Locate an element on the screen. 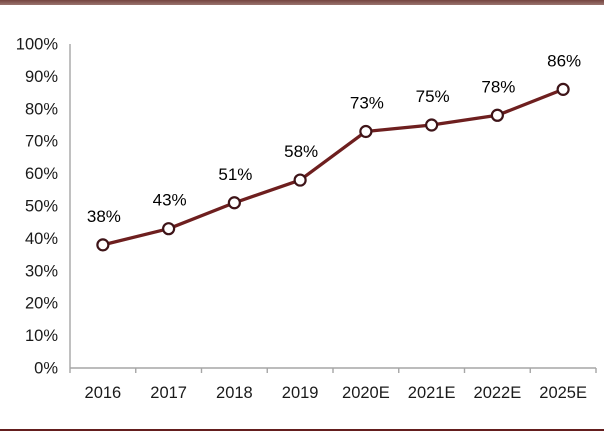 The image size is (604, 438). x-axis-tick-label: 2019 is located at coordinates (300, 393).